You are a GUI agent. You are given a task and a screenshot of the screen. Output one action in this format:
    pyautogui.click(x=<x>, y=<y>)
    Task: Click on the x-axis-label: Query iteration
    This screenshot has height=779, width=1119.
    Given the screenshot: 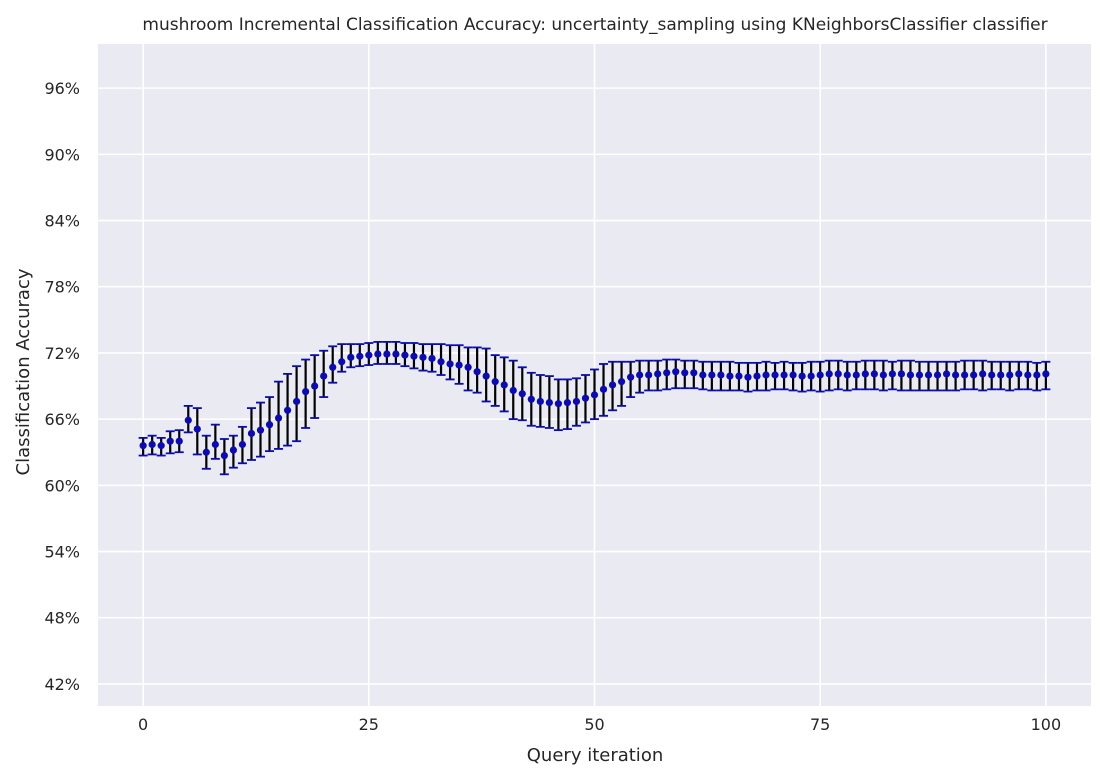 What is the action you would take?
    pyautogui.click(x=595, y=755)
    